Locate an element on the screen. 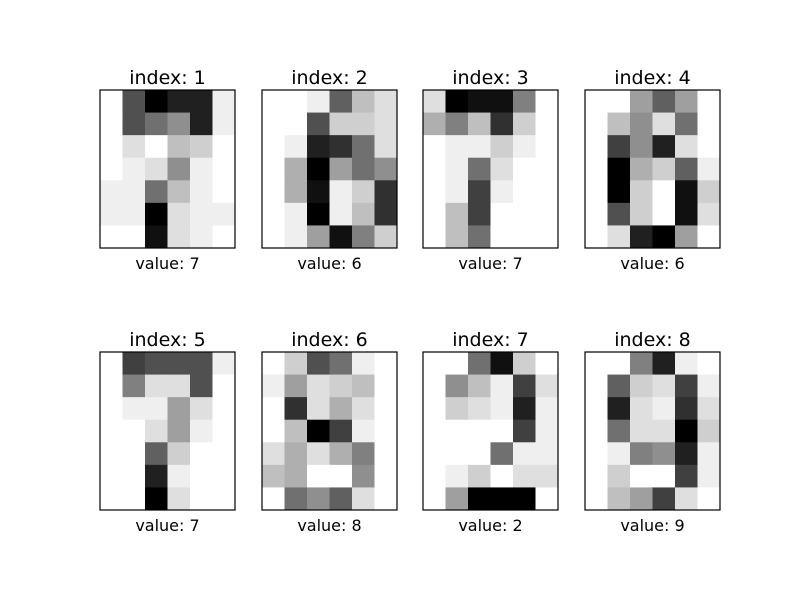  panel-value-label: value: 9 is located at coordinates (652, 525).